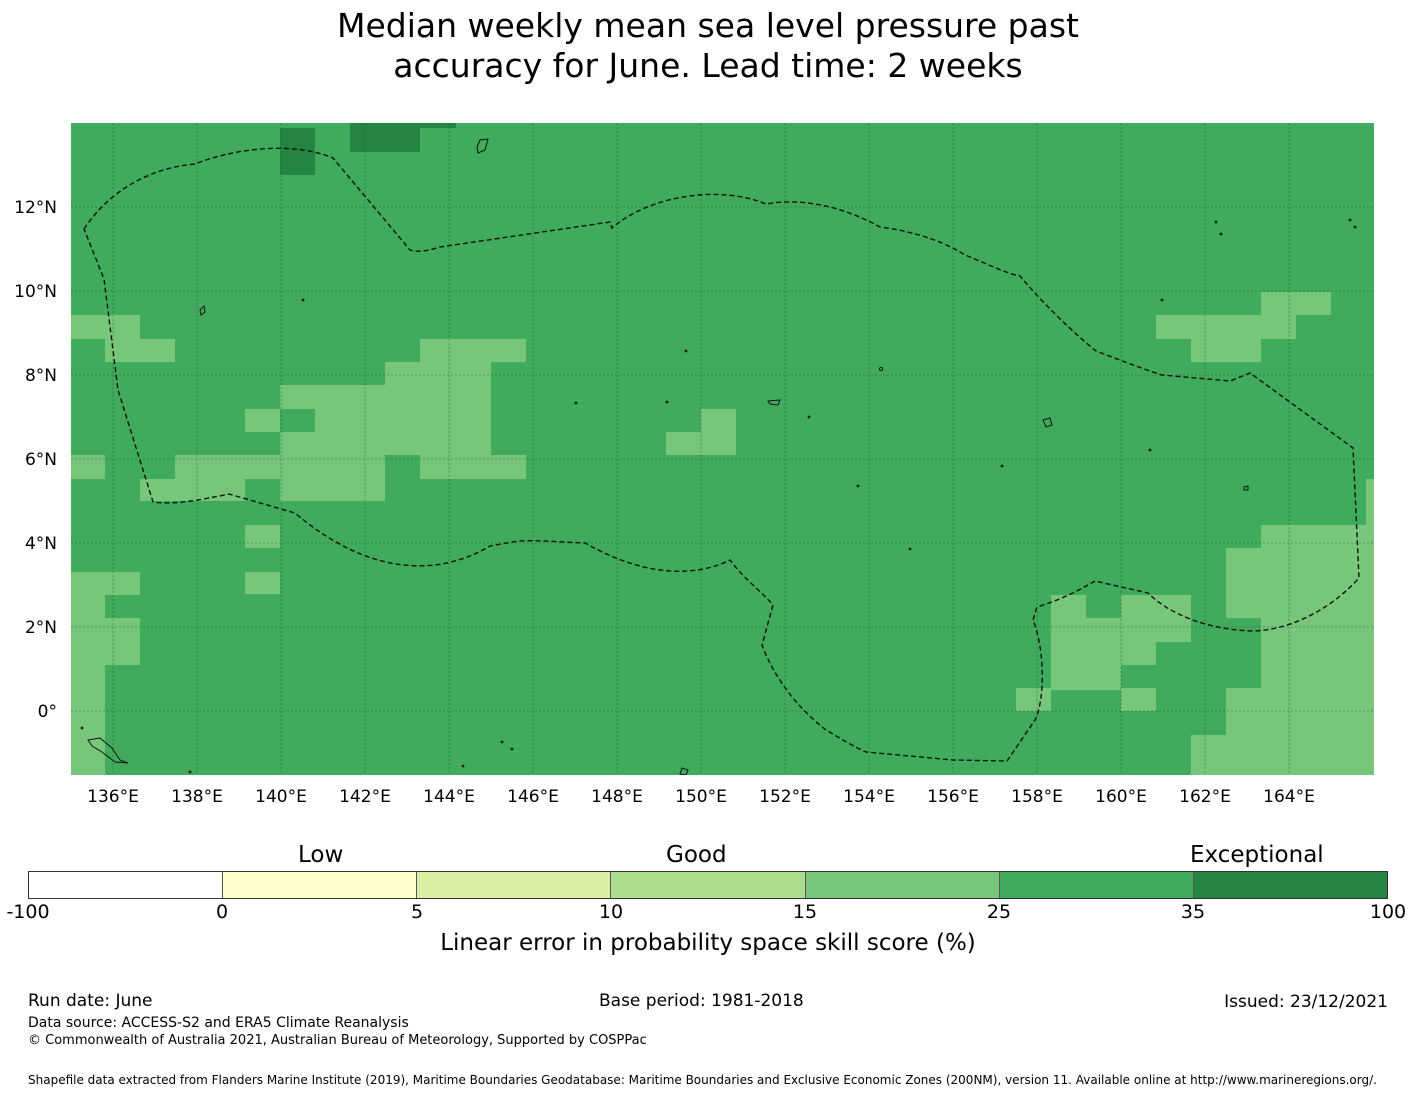  Describe the element at coordinates (449, 797) in the screenshot. I see `lon-label: 144°E` at that location.